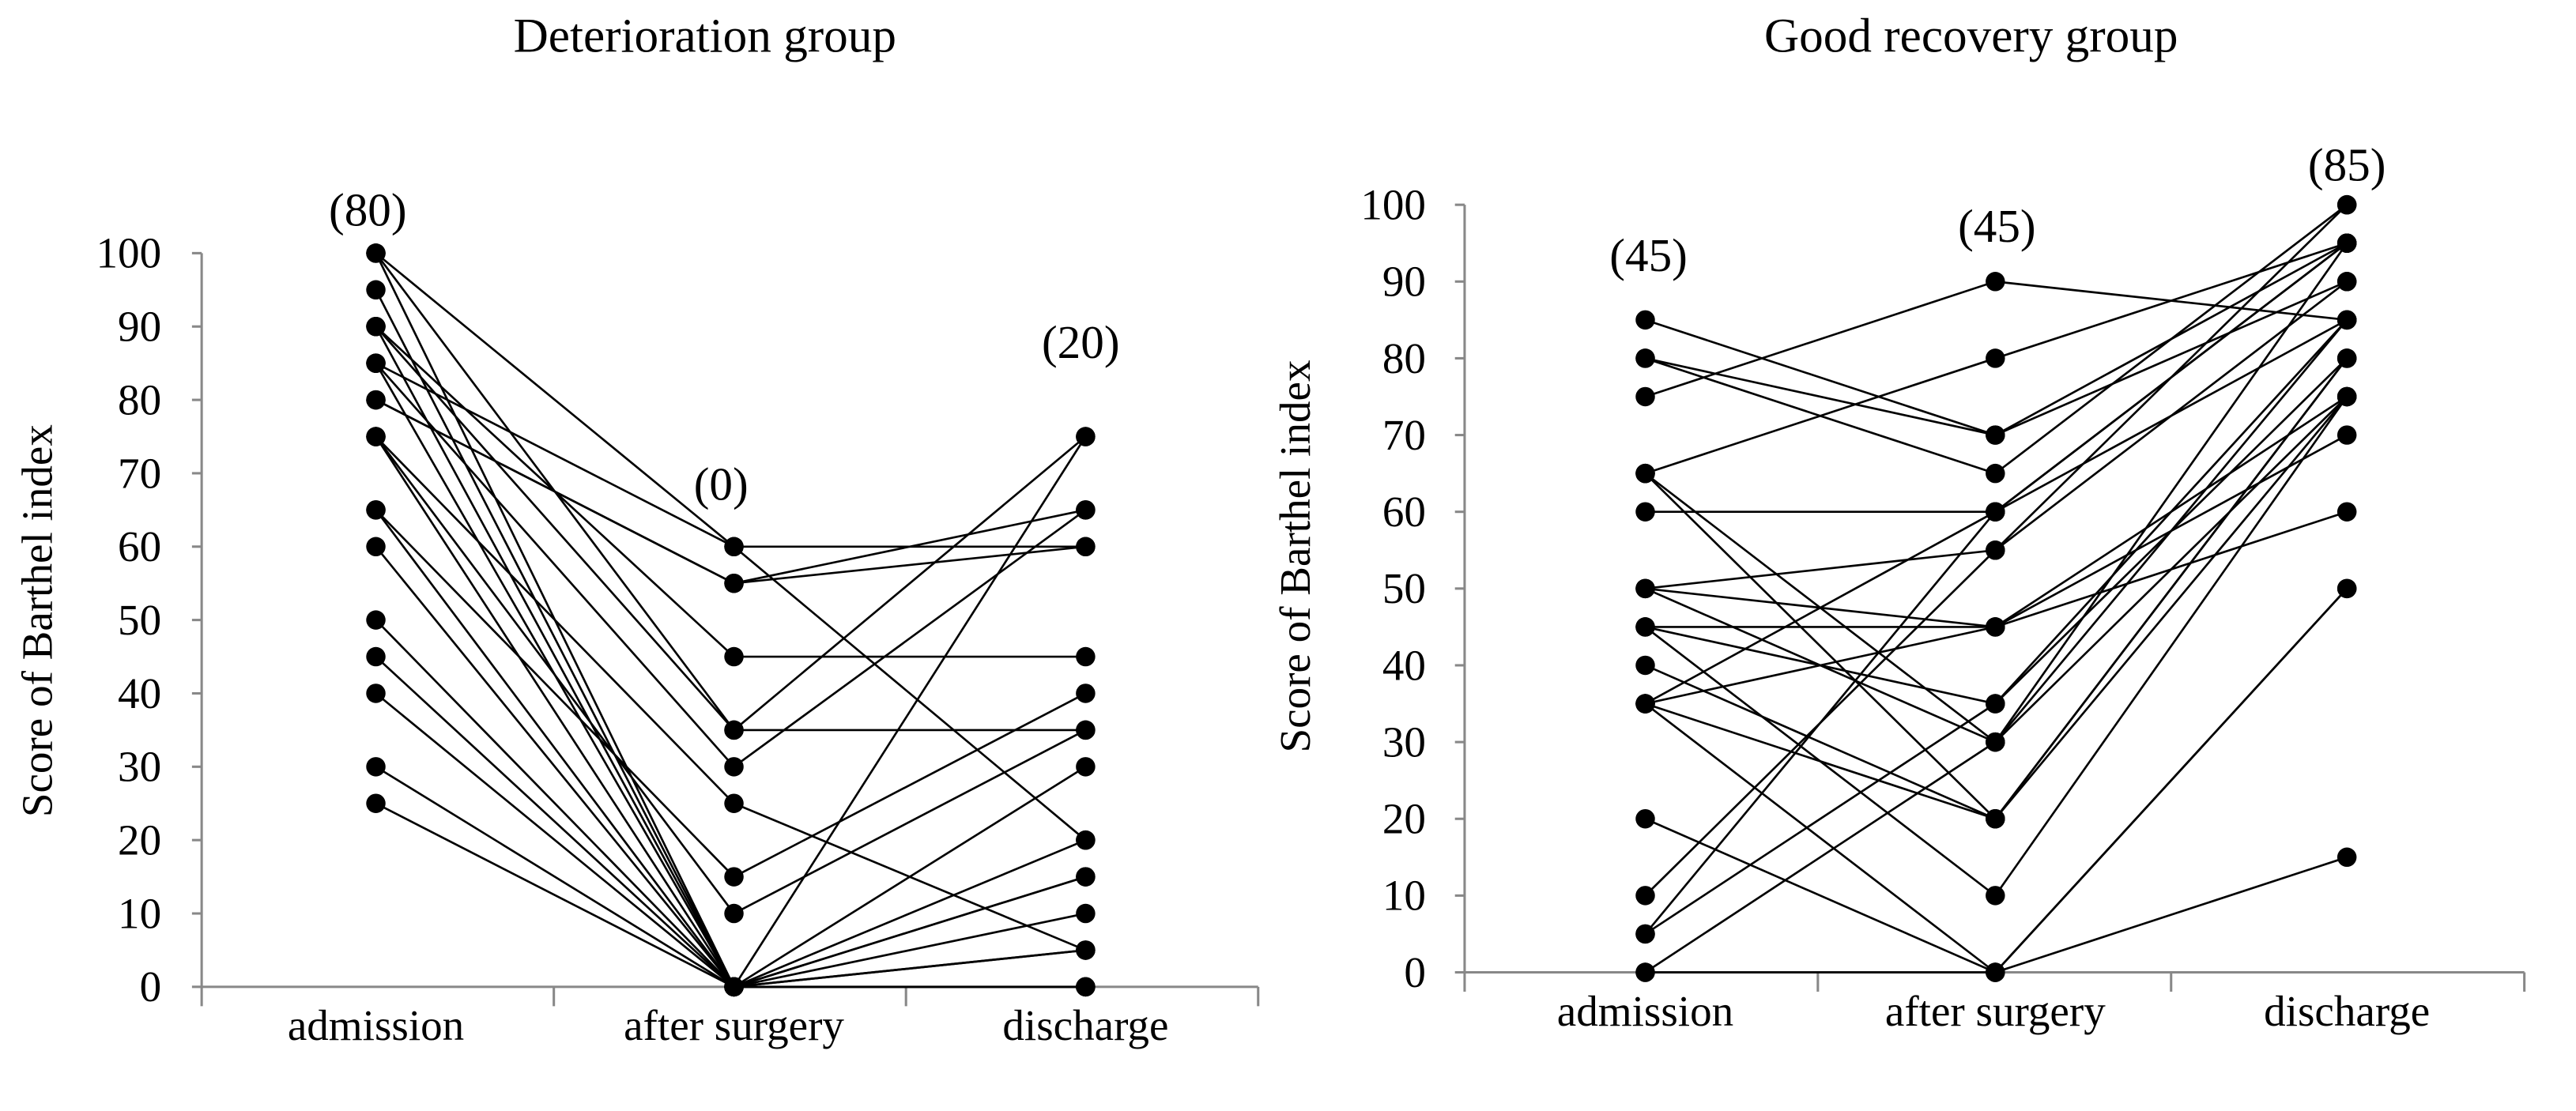 This screenshot has height=1111, width=2576. Describe the element at coordinates (705, 35) in the screenshot. I see `chart-title: Deterioration group` at that location.